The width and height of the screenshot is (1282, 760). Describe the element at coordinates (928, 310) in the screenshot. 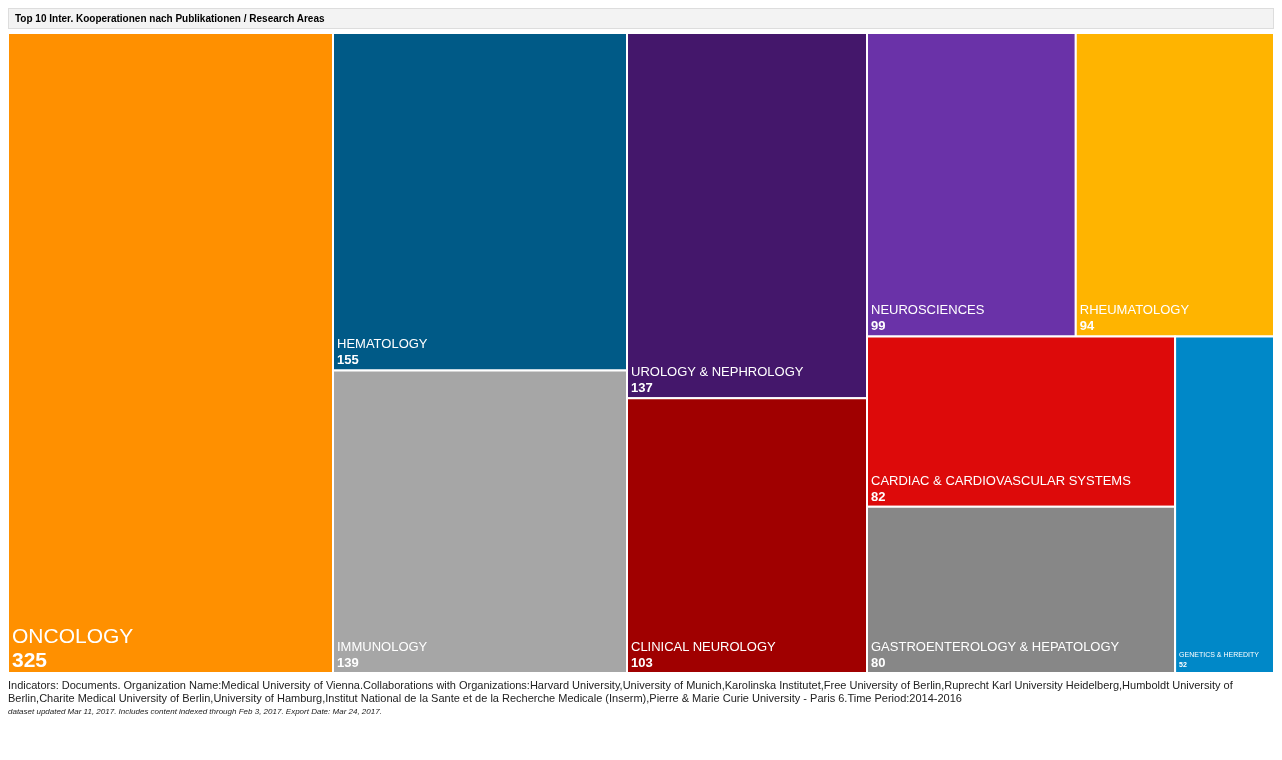

I see `category-label: NEUROSCIENCES` at that location.